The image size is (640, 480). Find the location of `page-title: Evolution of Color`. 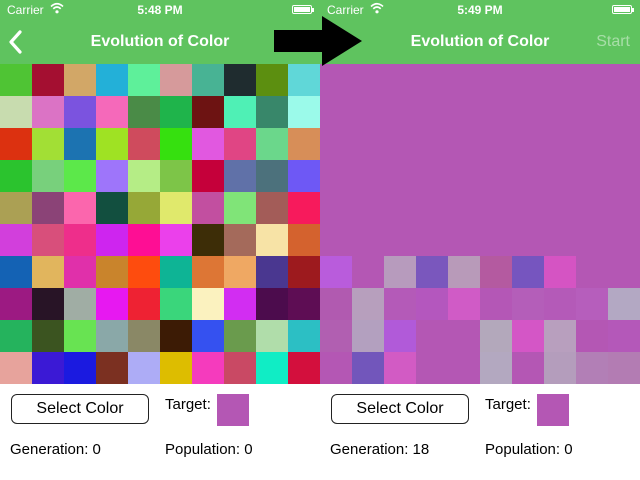

page-title: Evolution of Color is located at coordinates (480, 41).